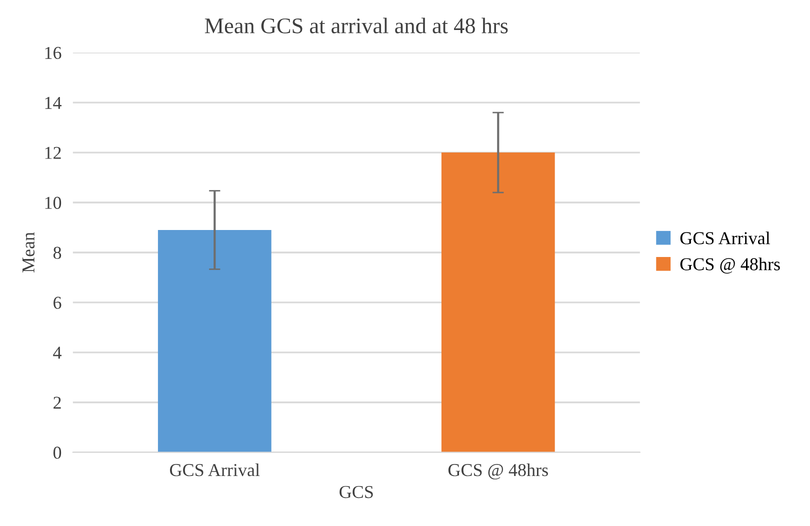  Describe the element at coordinates (53, 202) in the screenshot. I see `y-tick-label: 10` at that location.